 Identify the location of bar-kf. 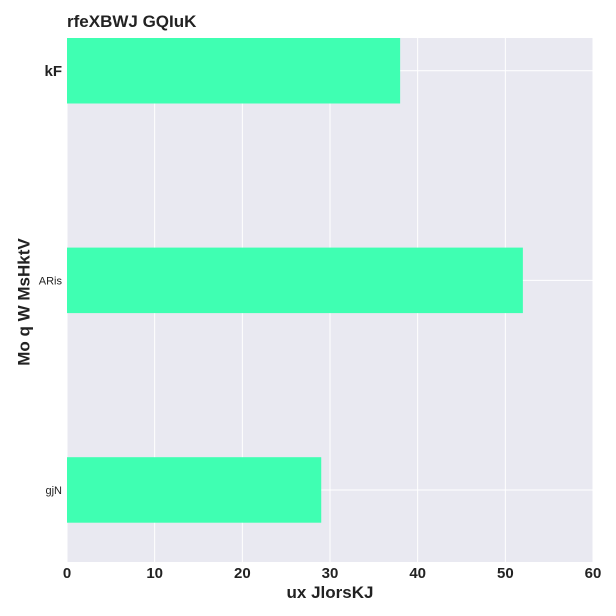
(234, 71).